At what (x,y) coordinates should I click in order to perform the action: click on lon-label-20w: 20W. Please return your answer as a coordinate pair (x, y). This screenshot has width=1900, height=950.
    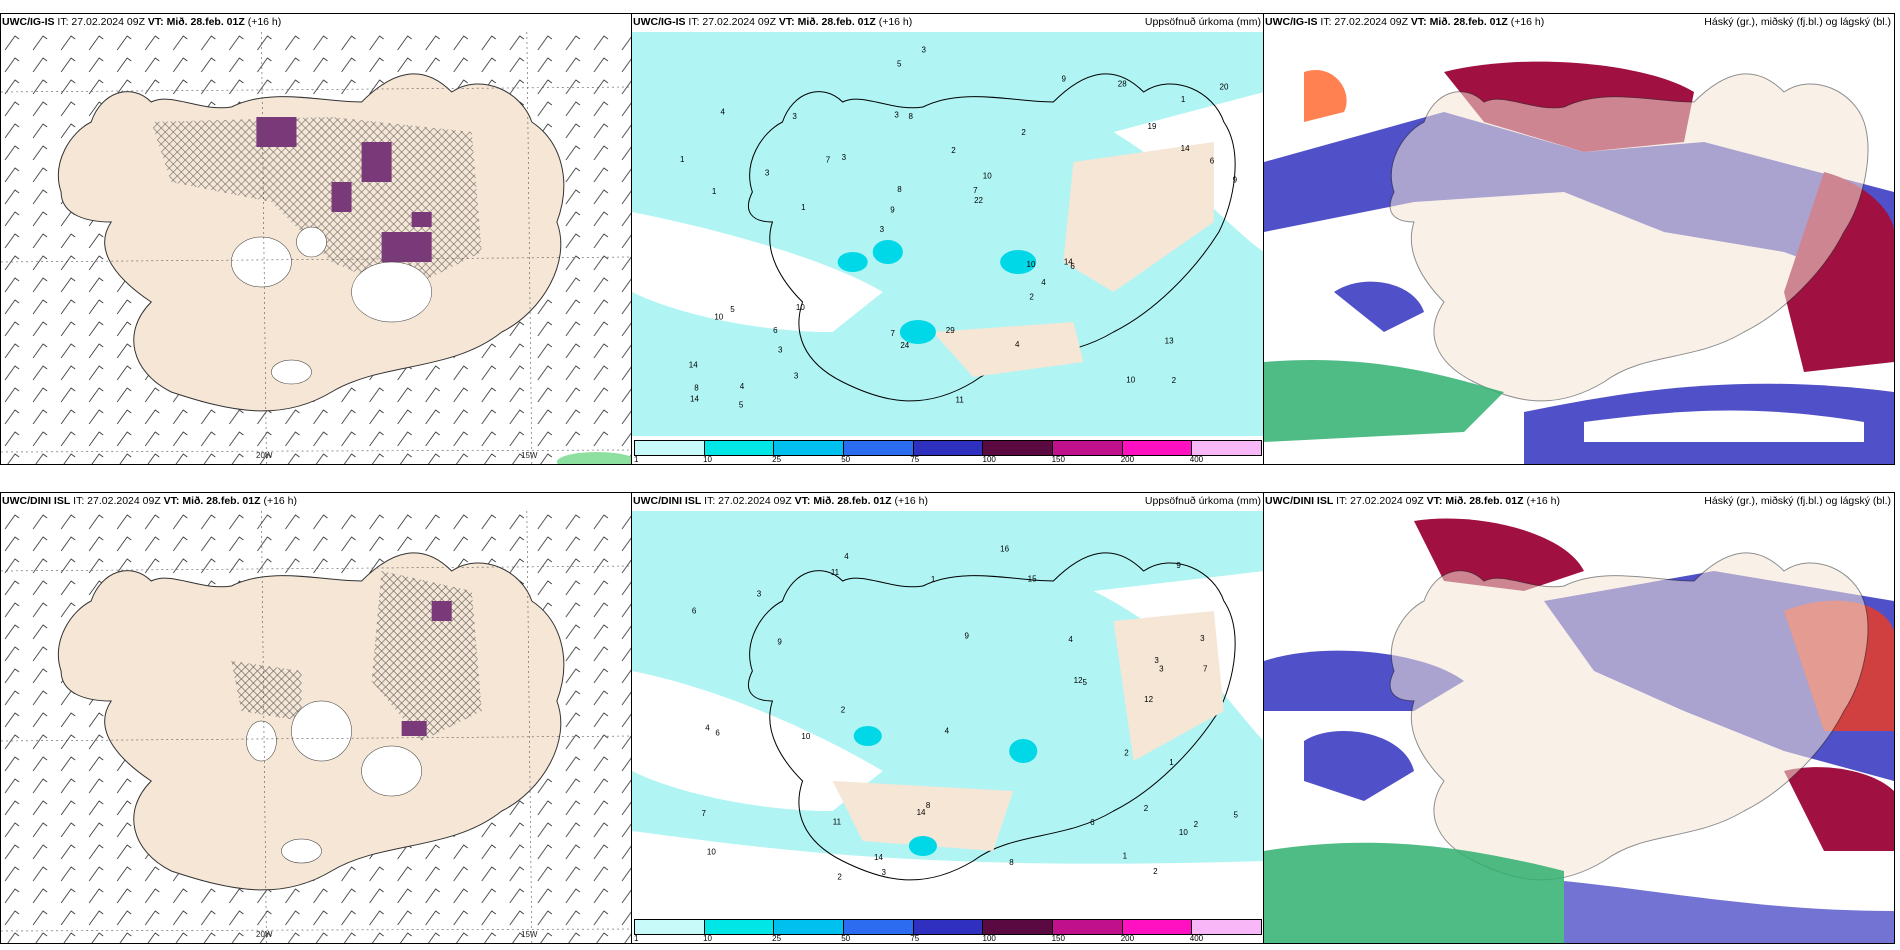
    Looking at the image, I should click on (264, 455).